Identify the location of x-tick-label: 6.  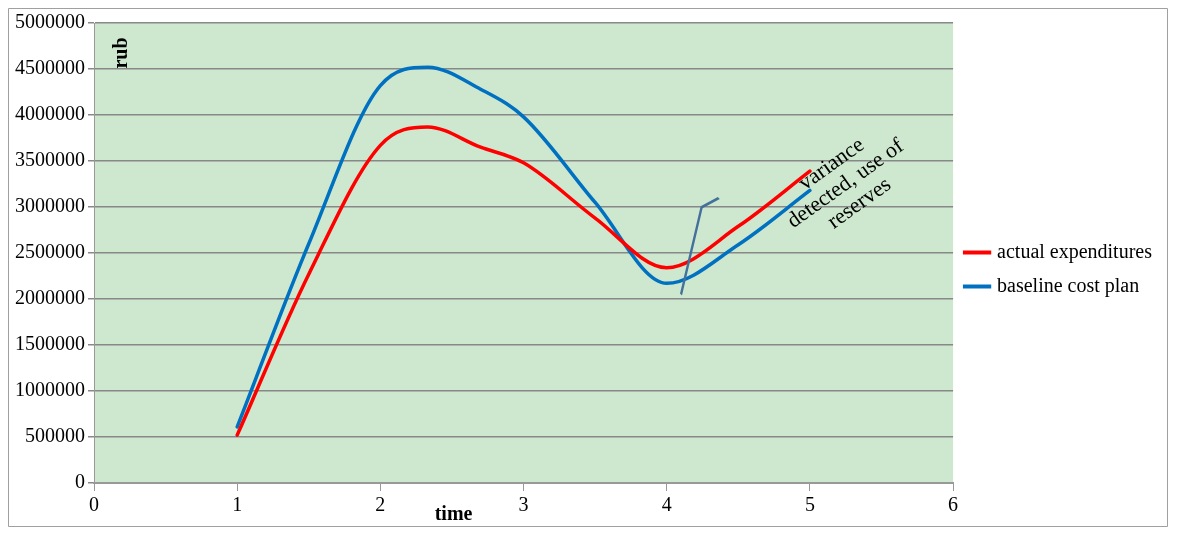
(953, 504).